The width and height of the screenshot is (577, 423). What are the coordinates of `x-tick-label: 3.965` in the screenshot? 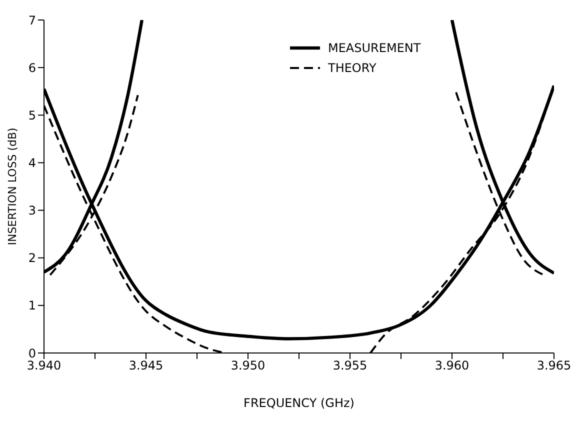 It's located at (554, 365).